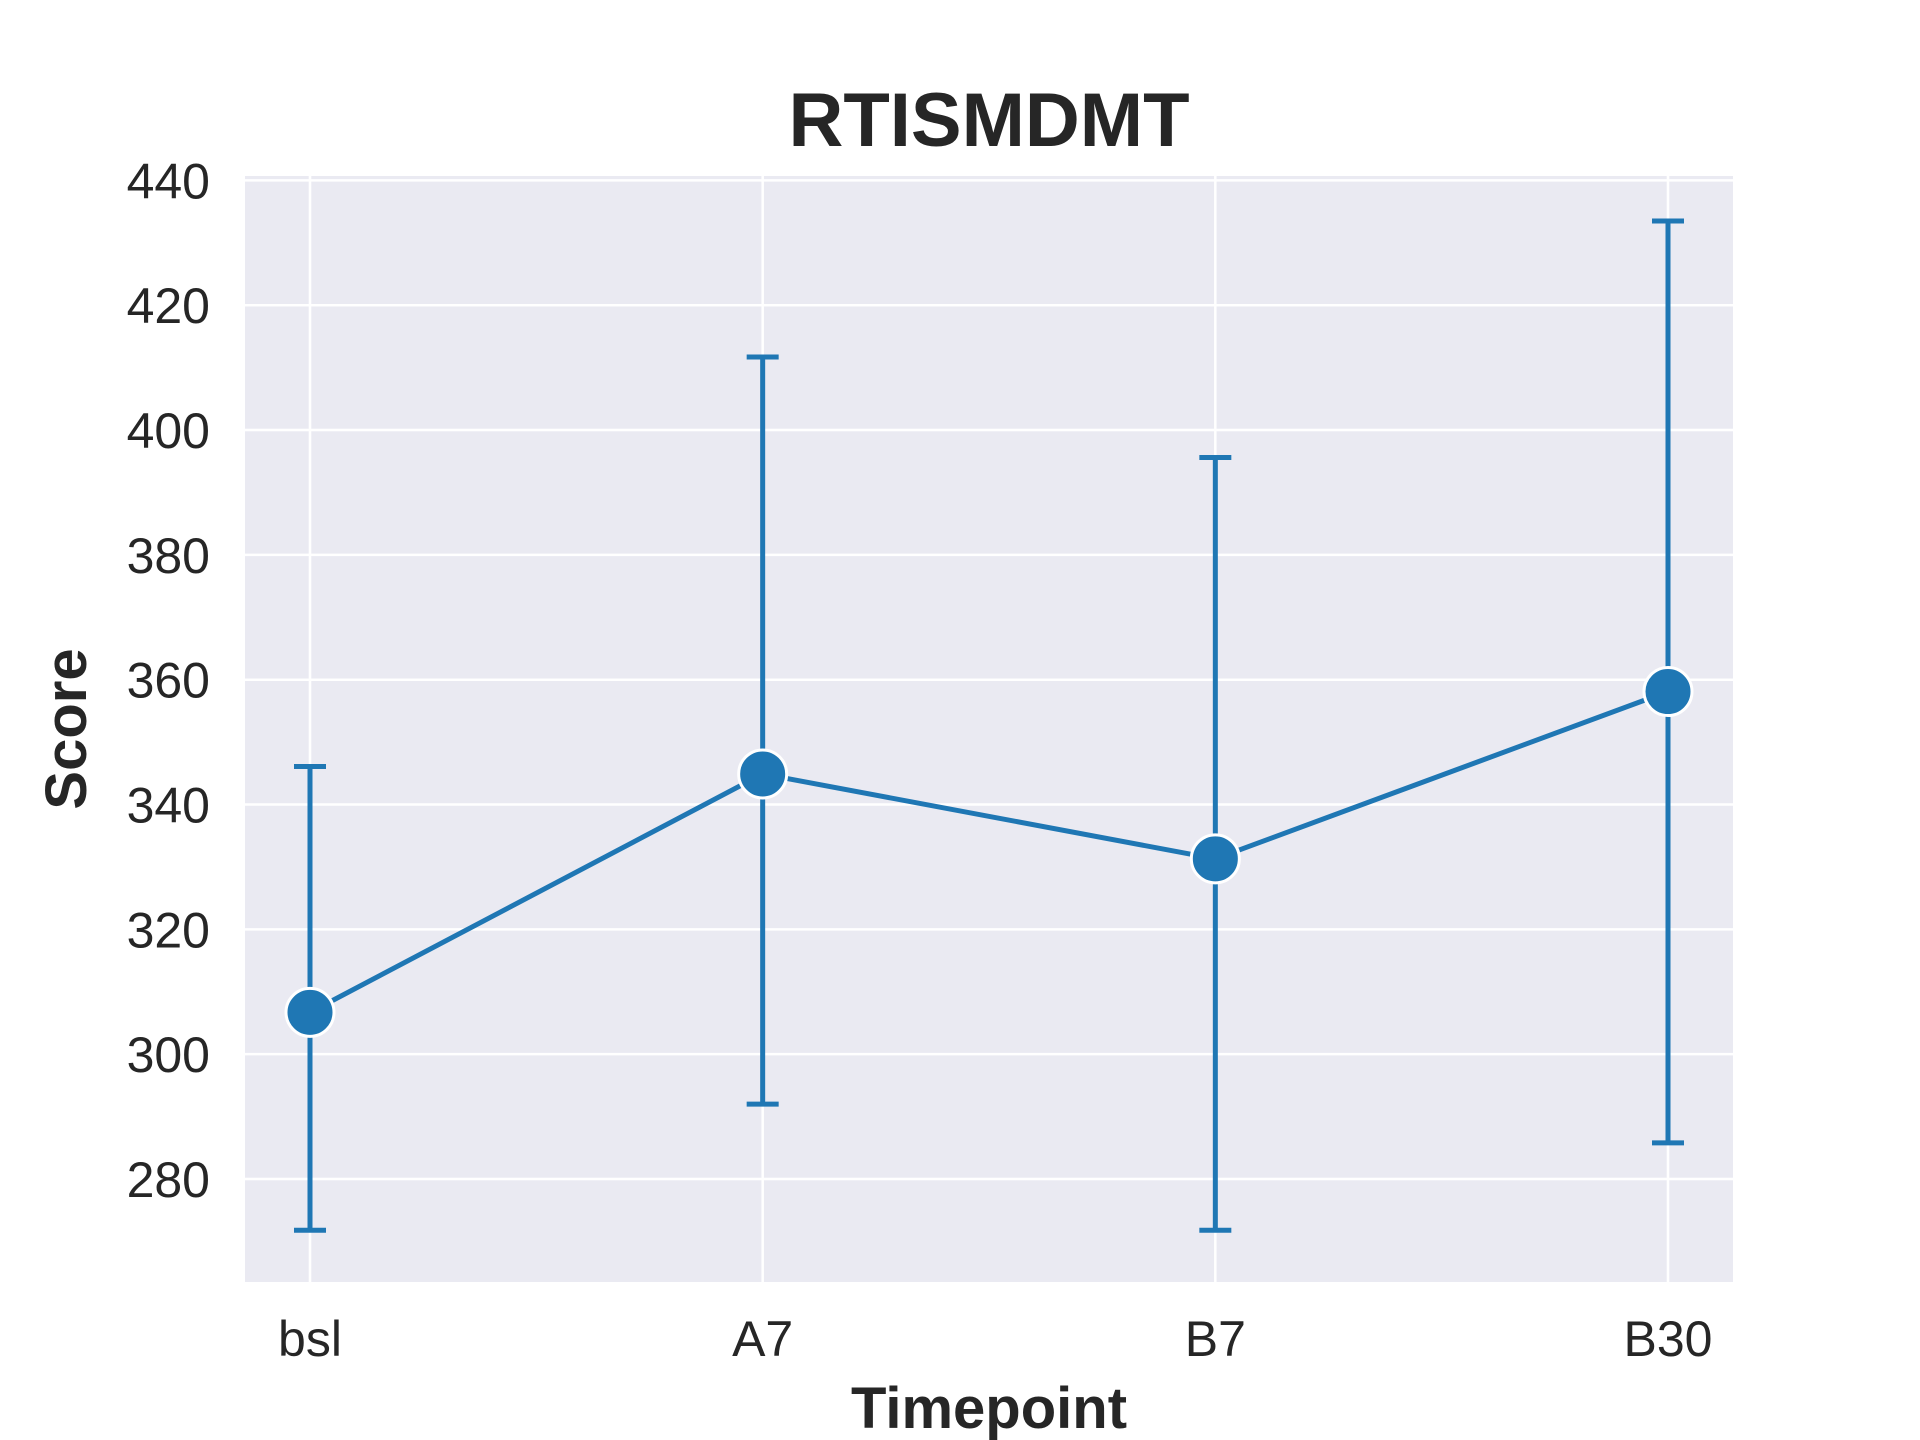 Image resolution: width=1920 pixels, height=1440 pixels. I want to click on y-tick-label: 420, so click(168, 306).